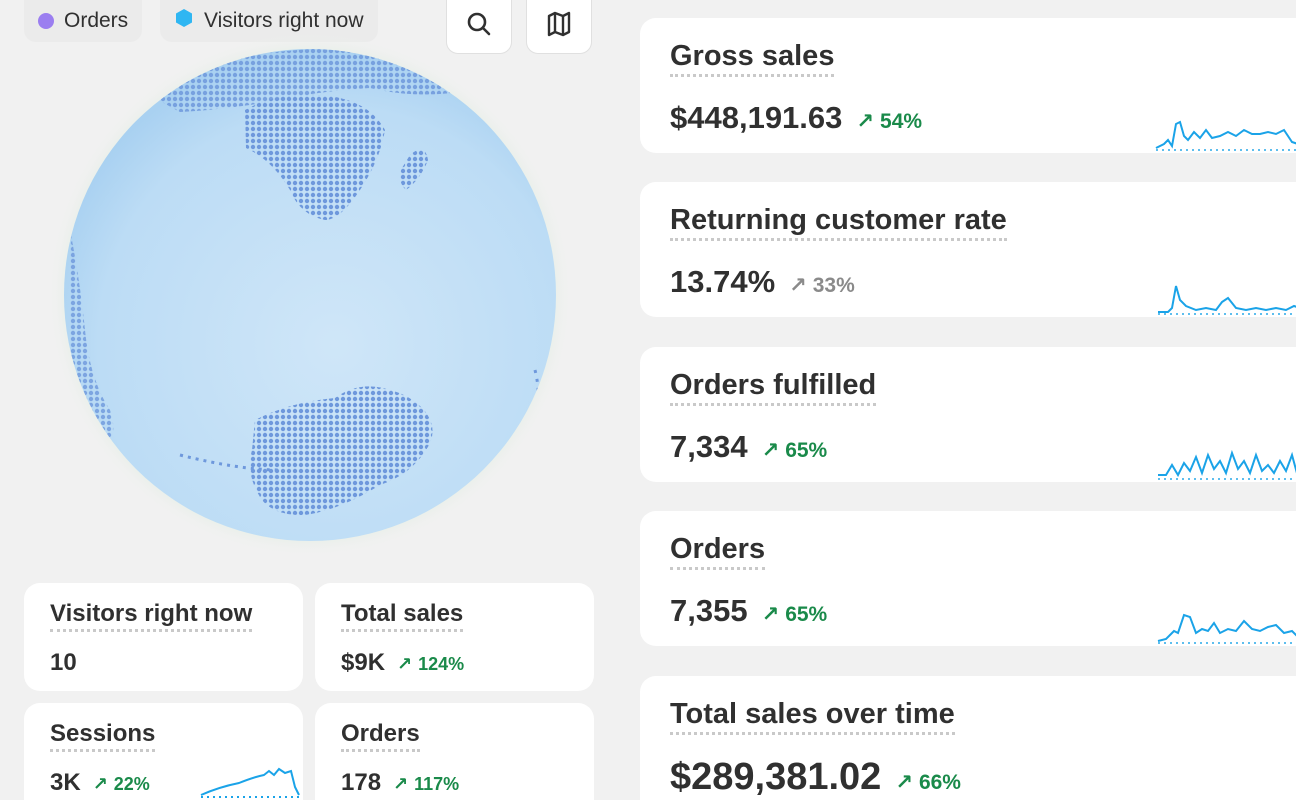 The height and width of the screenshot is (800, 1296). What do you see at coordinates (426, 784) in the screenshot?
I see `orders-small-delta: ↗ 117%` at bounding box center [426, 784].